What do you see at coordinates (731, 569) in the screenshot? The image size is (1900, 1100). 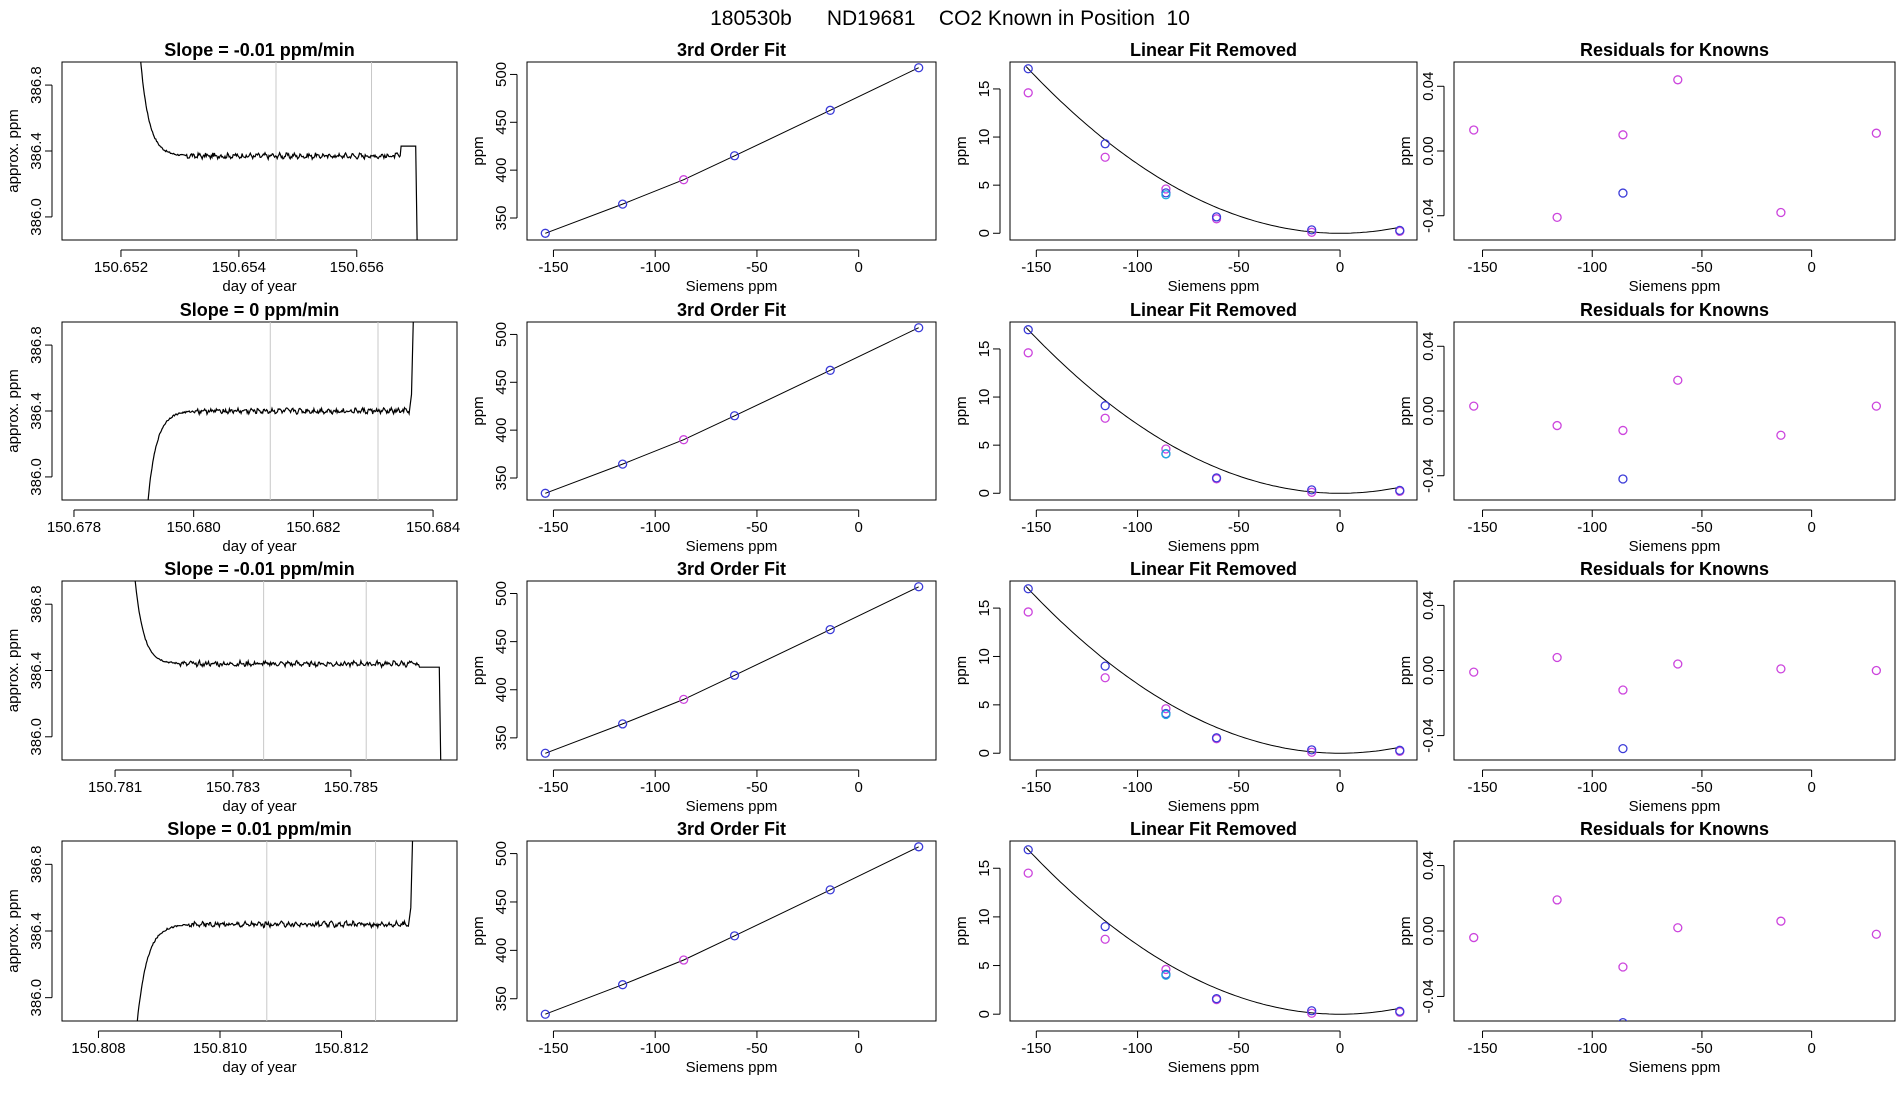 I see `chart-title: 3rd Order Fit` at bounding box center [731, 569].